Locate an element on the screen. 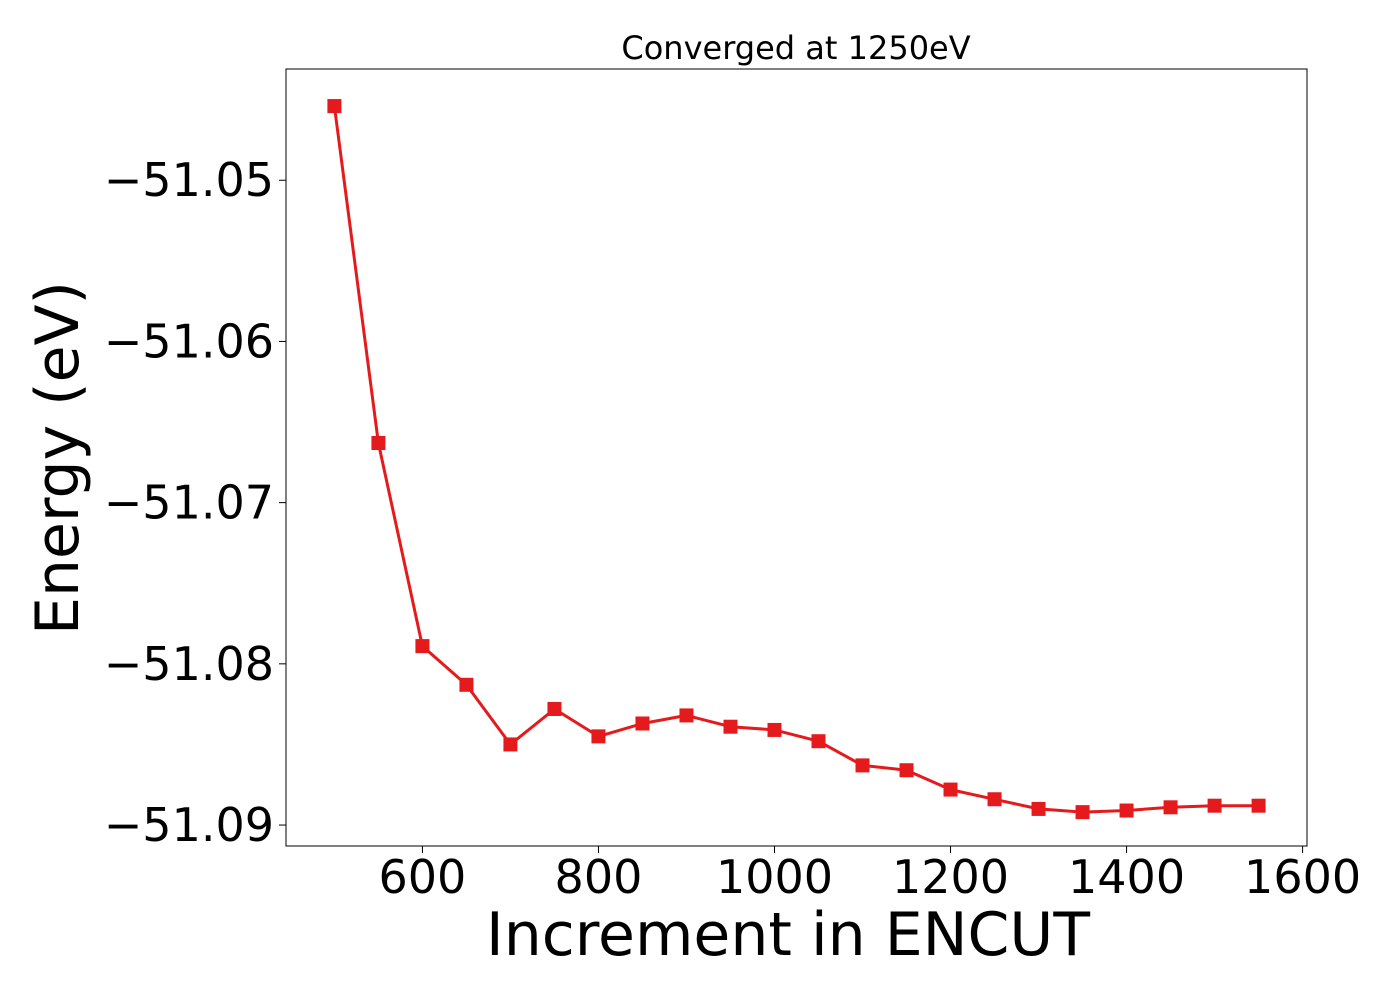 This screenshot has width=1400, height=1000. x-tick-label: 1400 is located at coordinates (1126, 877).